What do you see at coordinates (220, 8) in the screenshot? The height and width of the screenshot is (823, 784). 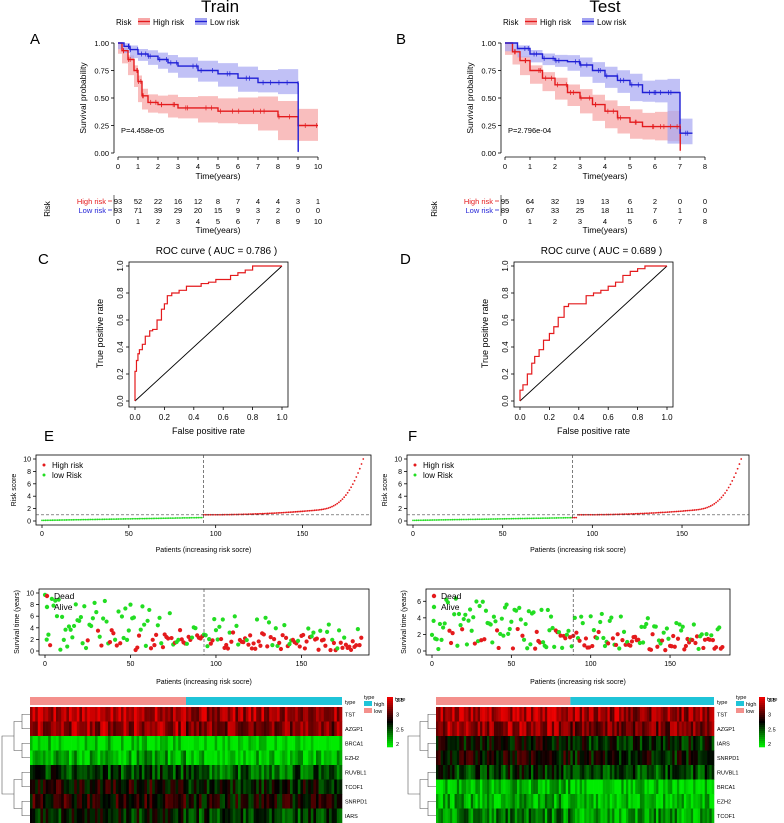 I see `train-title: Train` at bounding box center [220, 8].